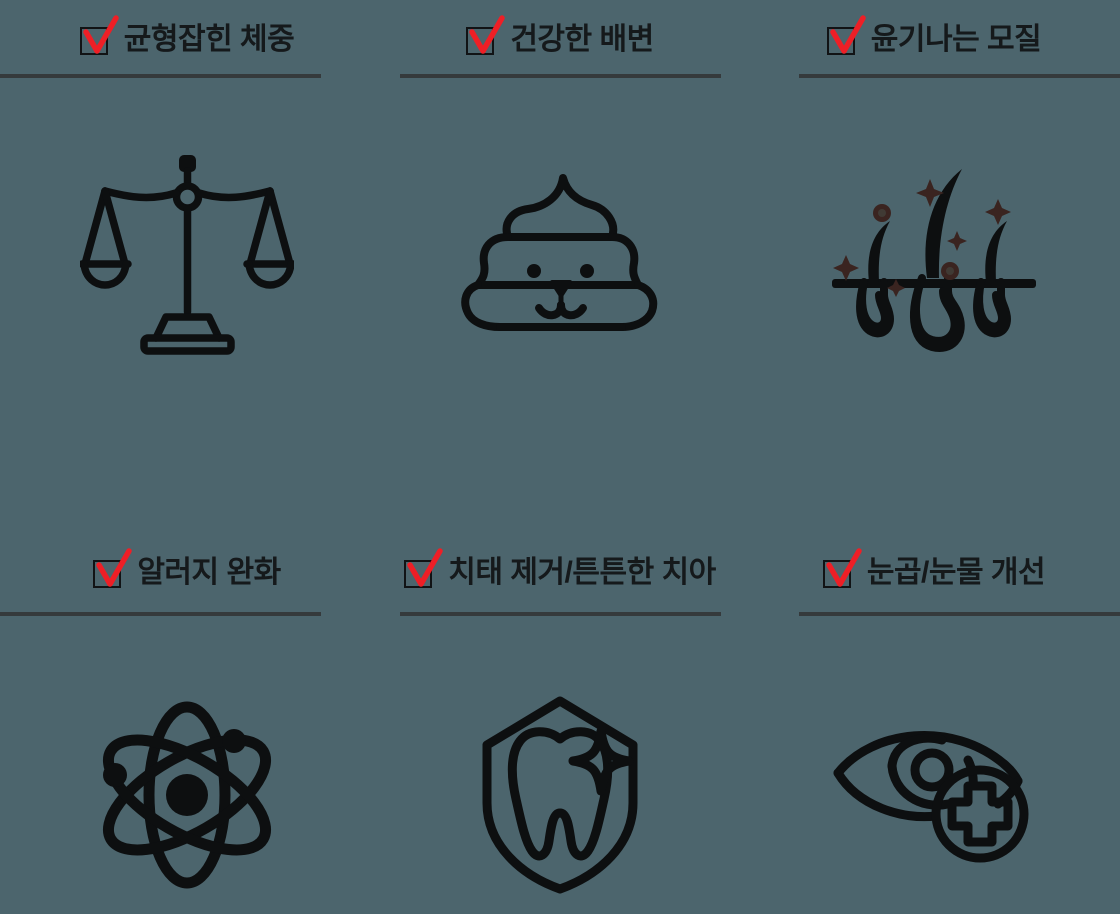 This screenshot has width=1120, height=914. I want to click on poop-smile-icon, so click(558, 252).